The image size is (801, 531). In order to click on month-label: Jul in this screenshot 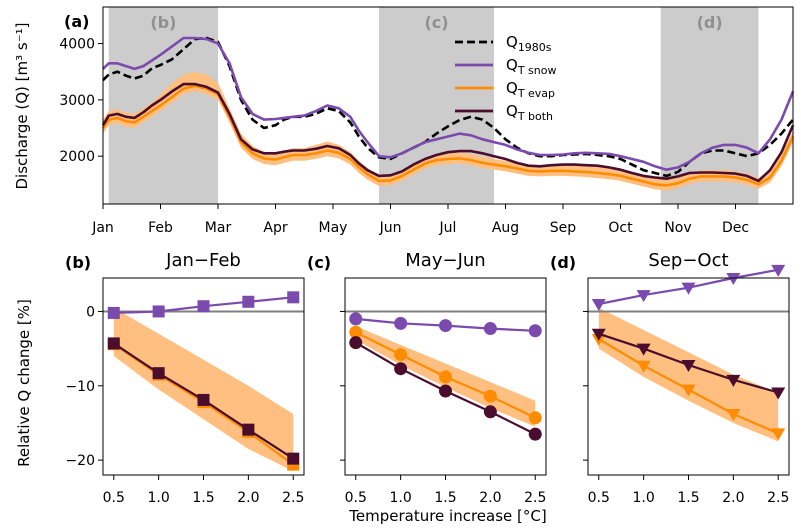, I will do `click(448, 228)`.